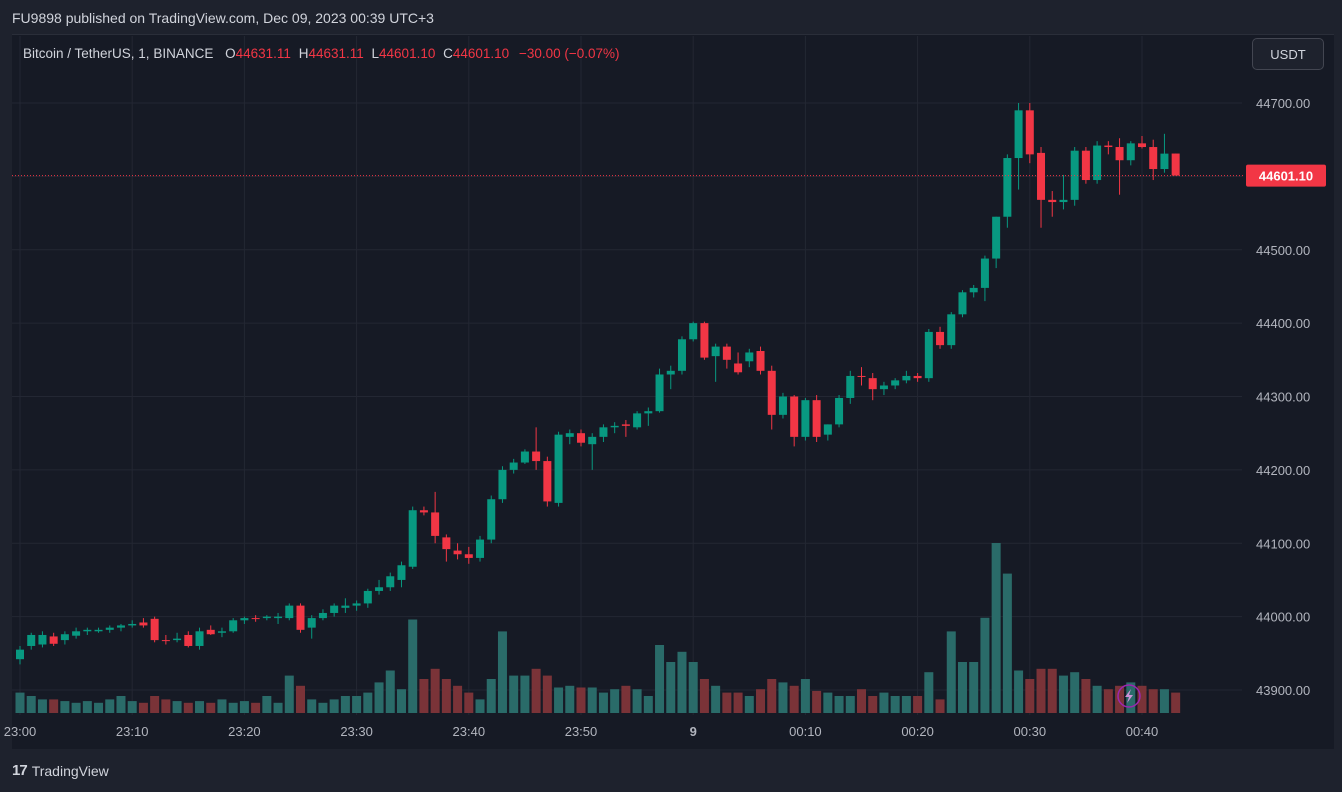 This screenshot has height=792, width=1342. Describe the element at coordinates (469, 731) in the screenshot. I see `time-tick-label: 23:40` at that location.